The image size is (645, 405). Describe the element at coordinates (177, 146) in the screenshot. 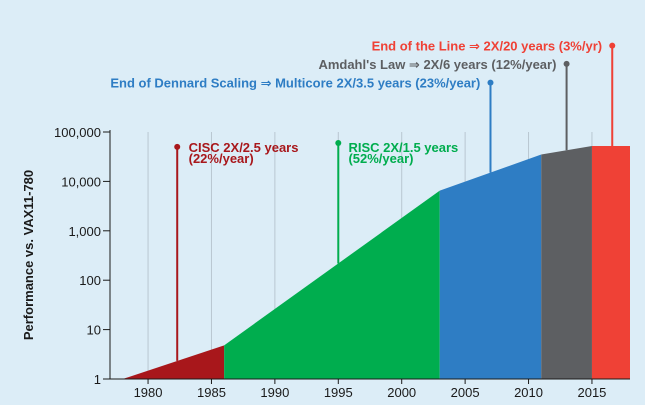

I see `marker-dot-cisc` at that location.